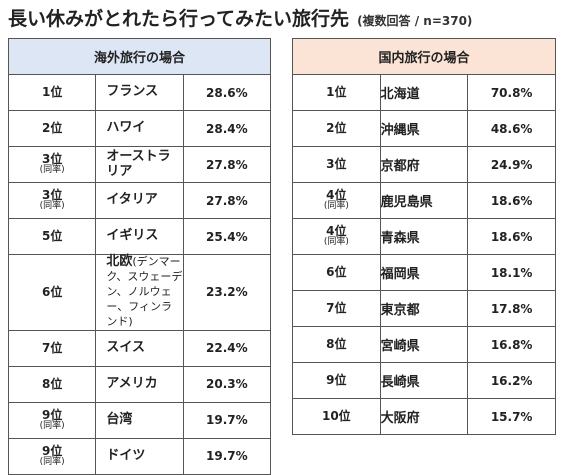  I want to click on destination-cell: オーストラリア, so click(139, 164).